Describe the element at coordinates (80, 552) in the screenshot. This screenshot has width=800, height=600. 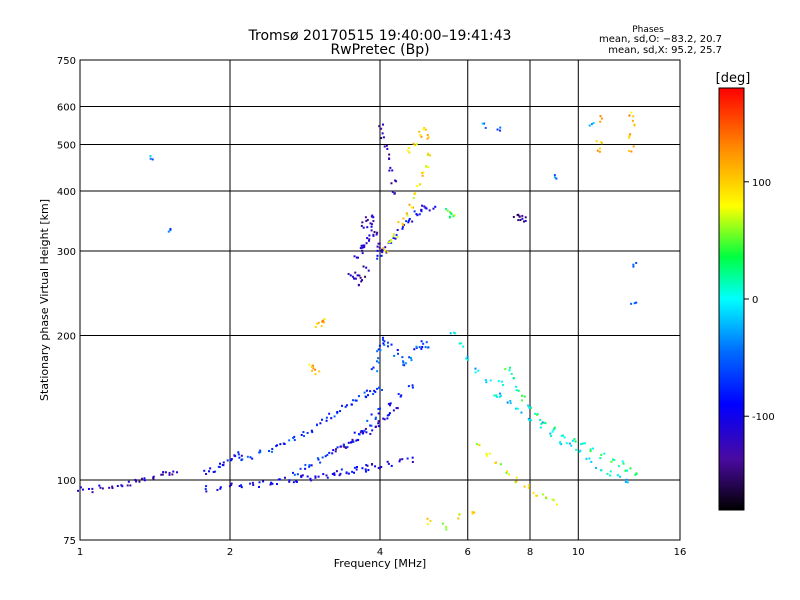
I see `x-tick-label: 1` at that location.